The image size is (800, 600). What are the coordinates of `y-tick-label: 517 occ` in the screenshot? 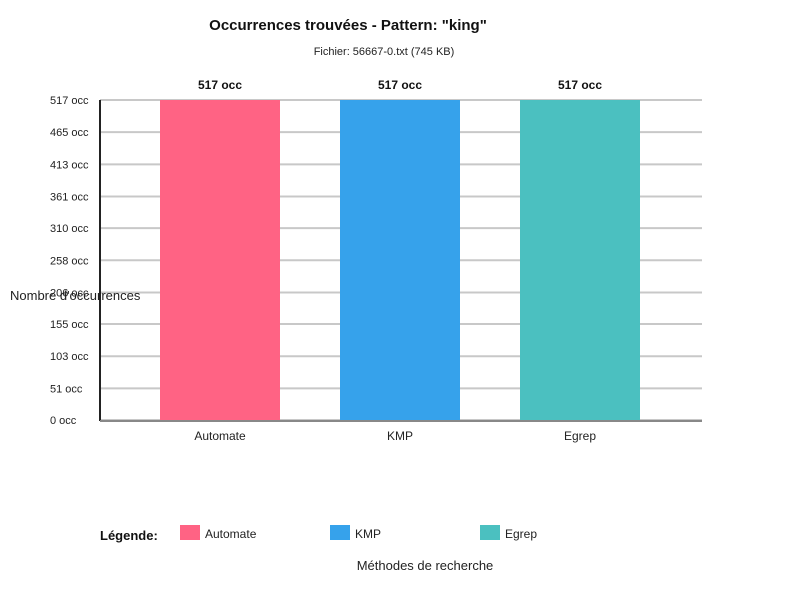 It's located at (69, 101).